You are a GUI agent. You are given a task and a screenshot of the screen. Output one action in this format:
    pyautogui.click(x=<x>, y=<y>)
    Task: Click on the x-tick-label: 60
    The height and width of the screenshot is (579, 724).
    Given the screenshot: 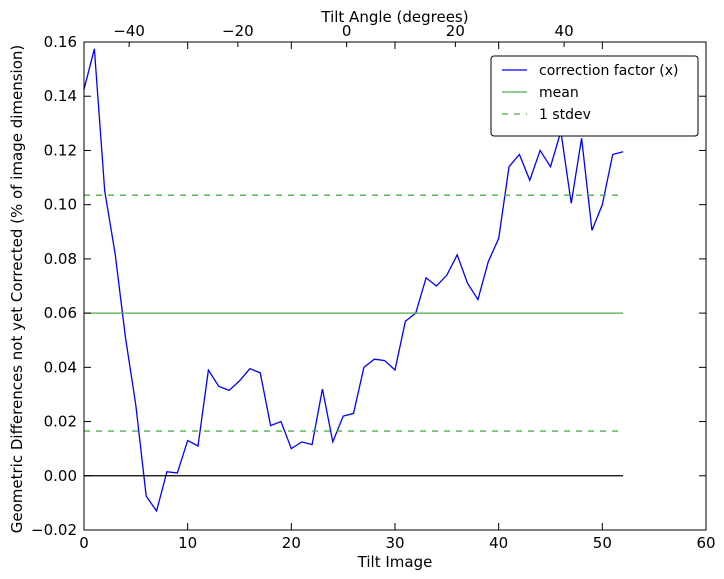 What is the action you would take?
    pyautogui.click(x=705, y=543)
    